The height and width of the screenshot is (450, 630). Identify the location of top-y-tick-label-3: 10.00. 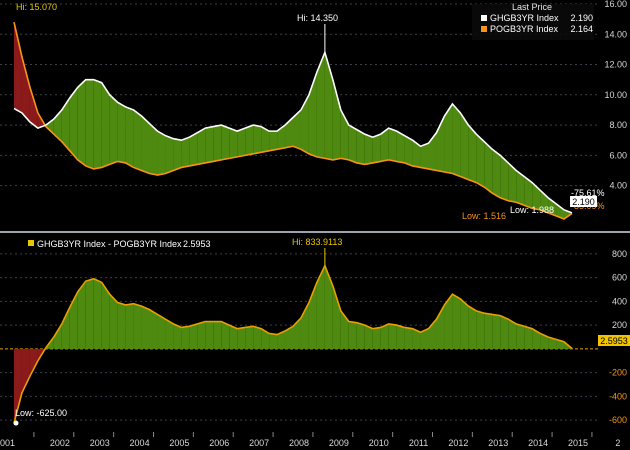
(615, 95).